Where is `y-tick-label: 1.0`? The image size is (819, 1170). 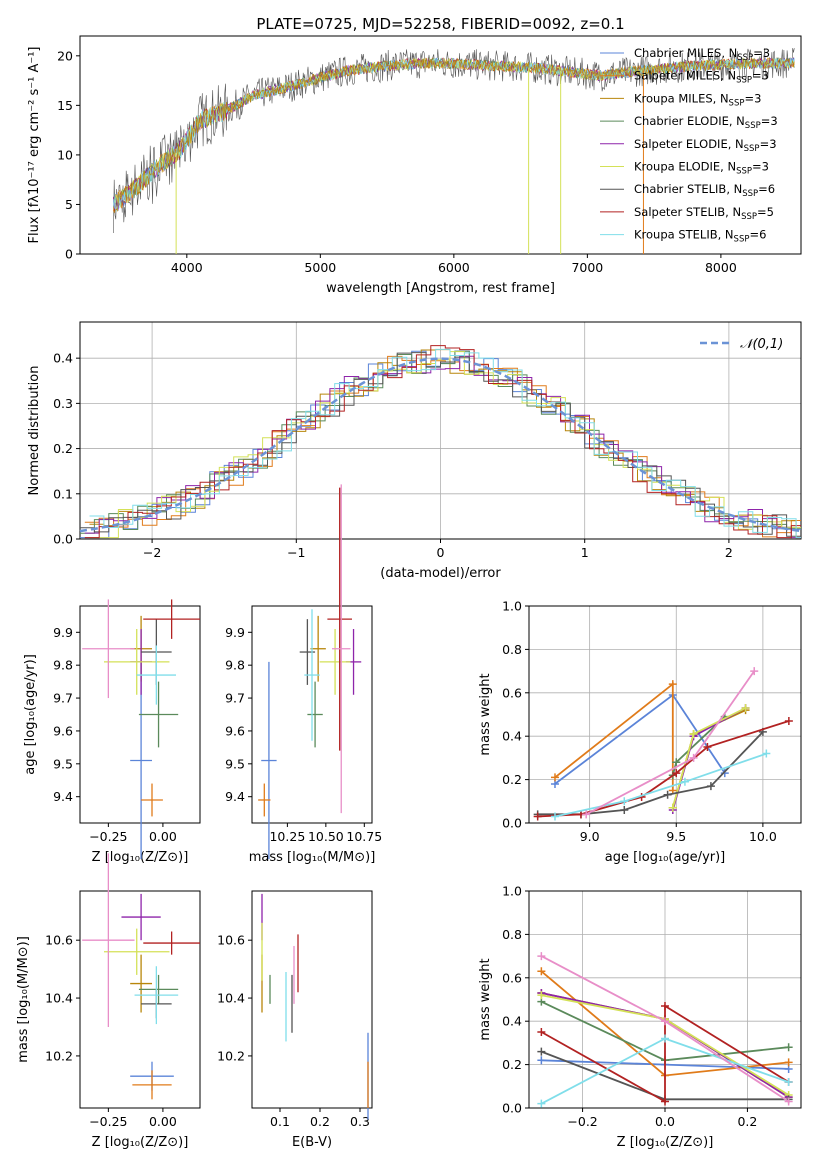
y-tick-label: 1.0 is located at coordinates (512, 606).